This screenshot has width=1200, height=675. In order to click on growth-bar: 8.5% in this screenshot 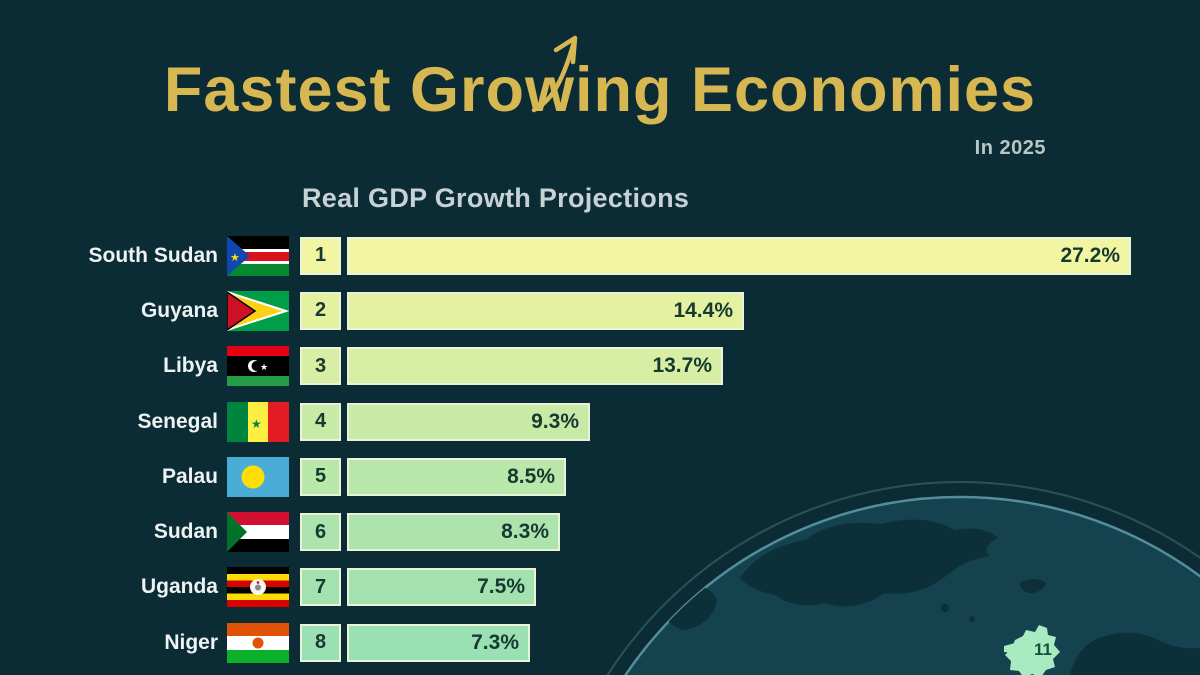, I will do `click(456, 476)`.